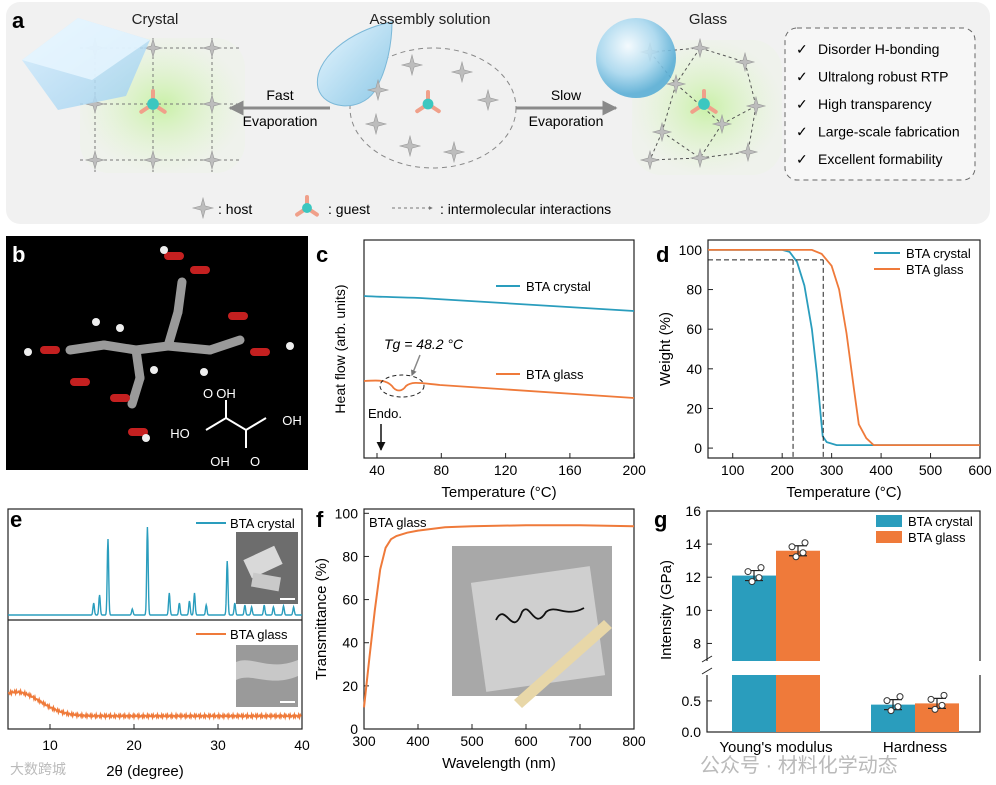 Image resolution: width=996 pixels, height=785 pixels. Describe the element at coordinates (844, 347) in the screenshot. I see `tga-series-line` at that location.